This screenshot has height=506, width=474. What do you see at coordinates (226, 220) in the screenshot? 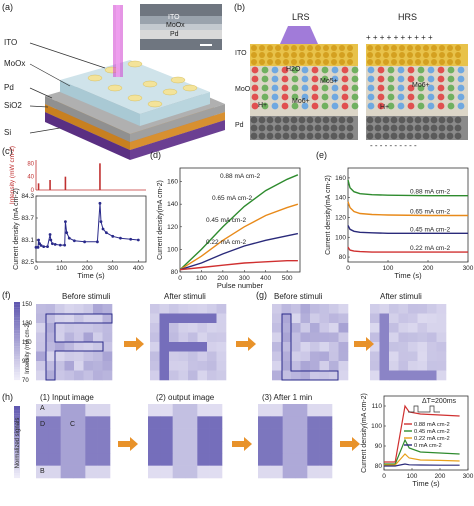
I see `d-series-label: 0.45 mA cm-2` at bounding box center [226, 220].